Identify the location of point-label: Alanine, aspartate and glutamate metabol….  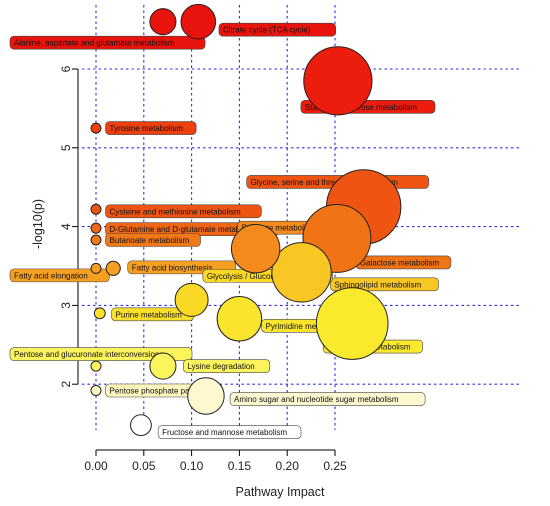
(107, 42).